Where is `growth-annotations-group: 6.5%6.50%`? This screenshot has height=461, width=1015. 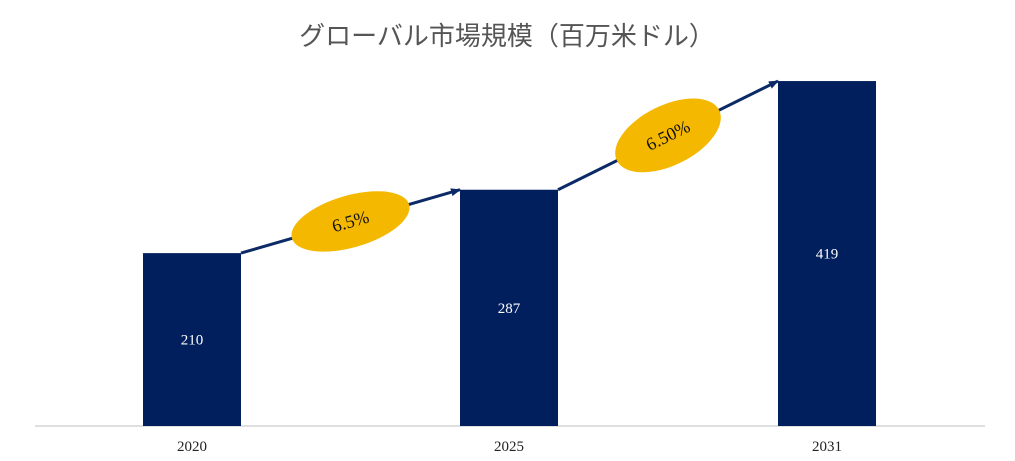
growth-annotations-group: 6.5%6.50% is located at coordinates (506, 175).